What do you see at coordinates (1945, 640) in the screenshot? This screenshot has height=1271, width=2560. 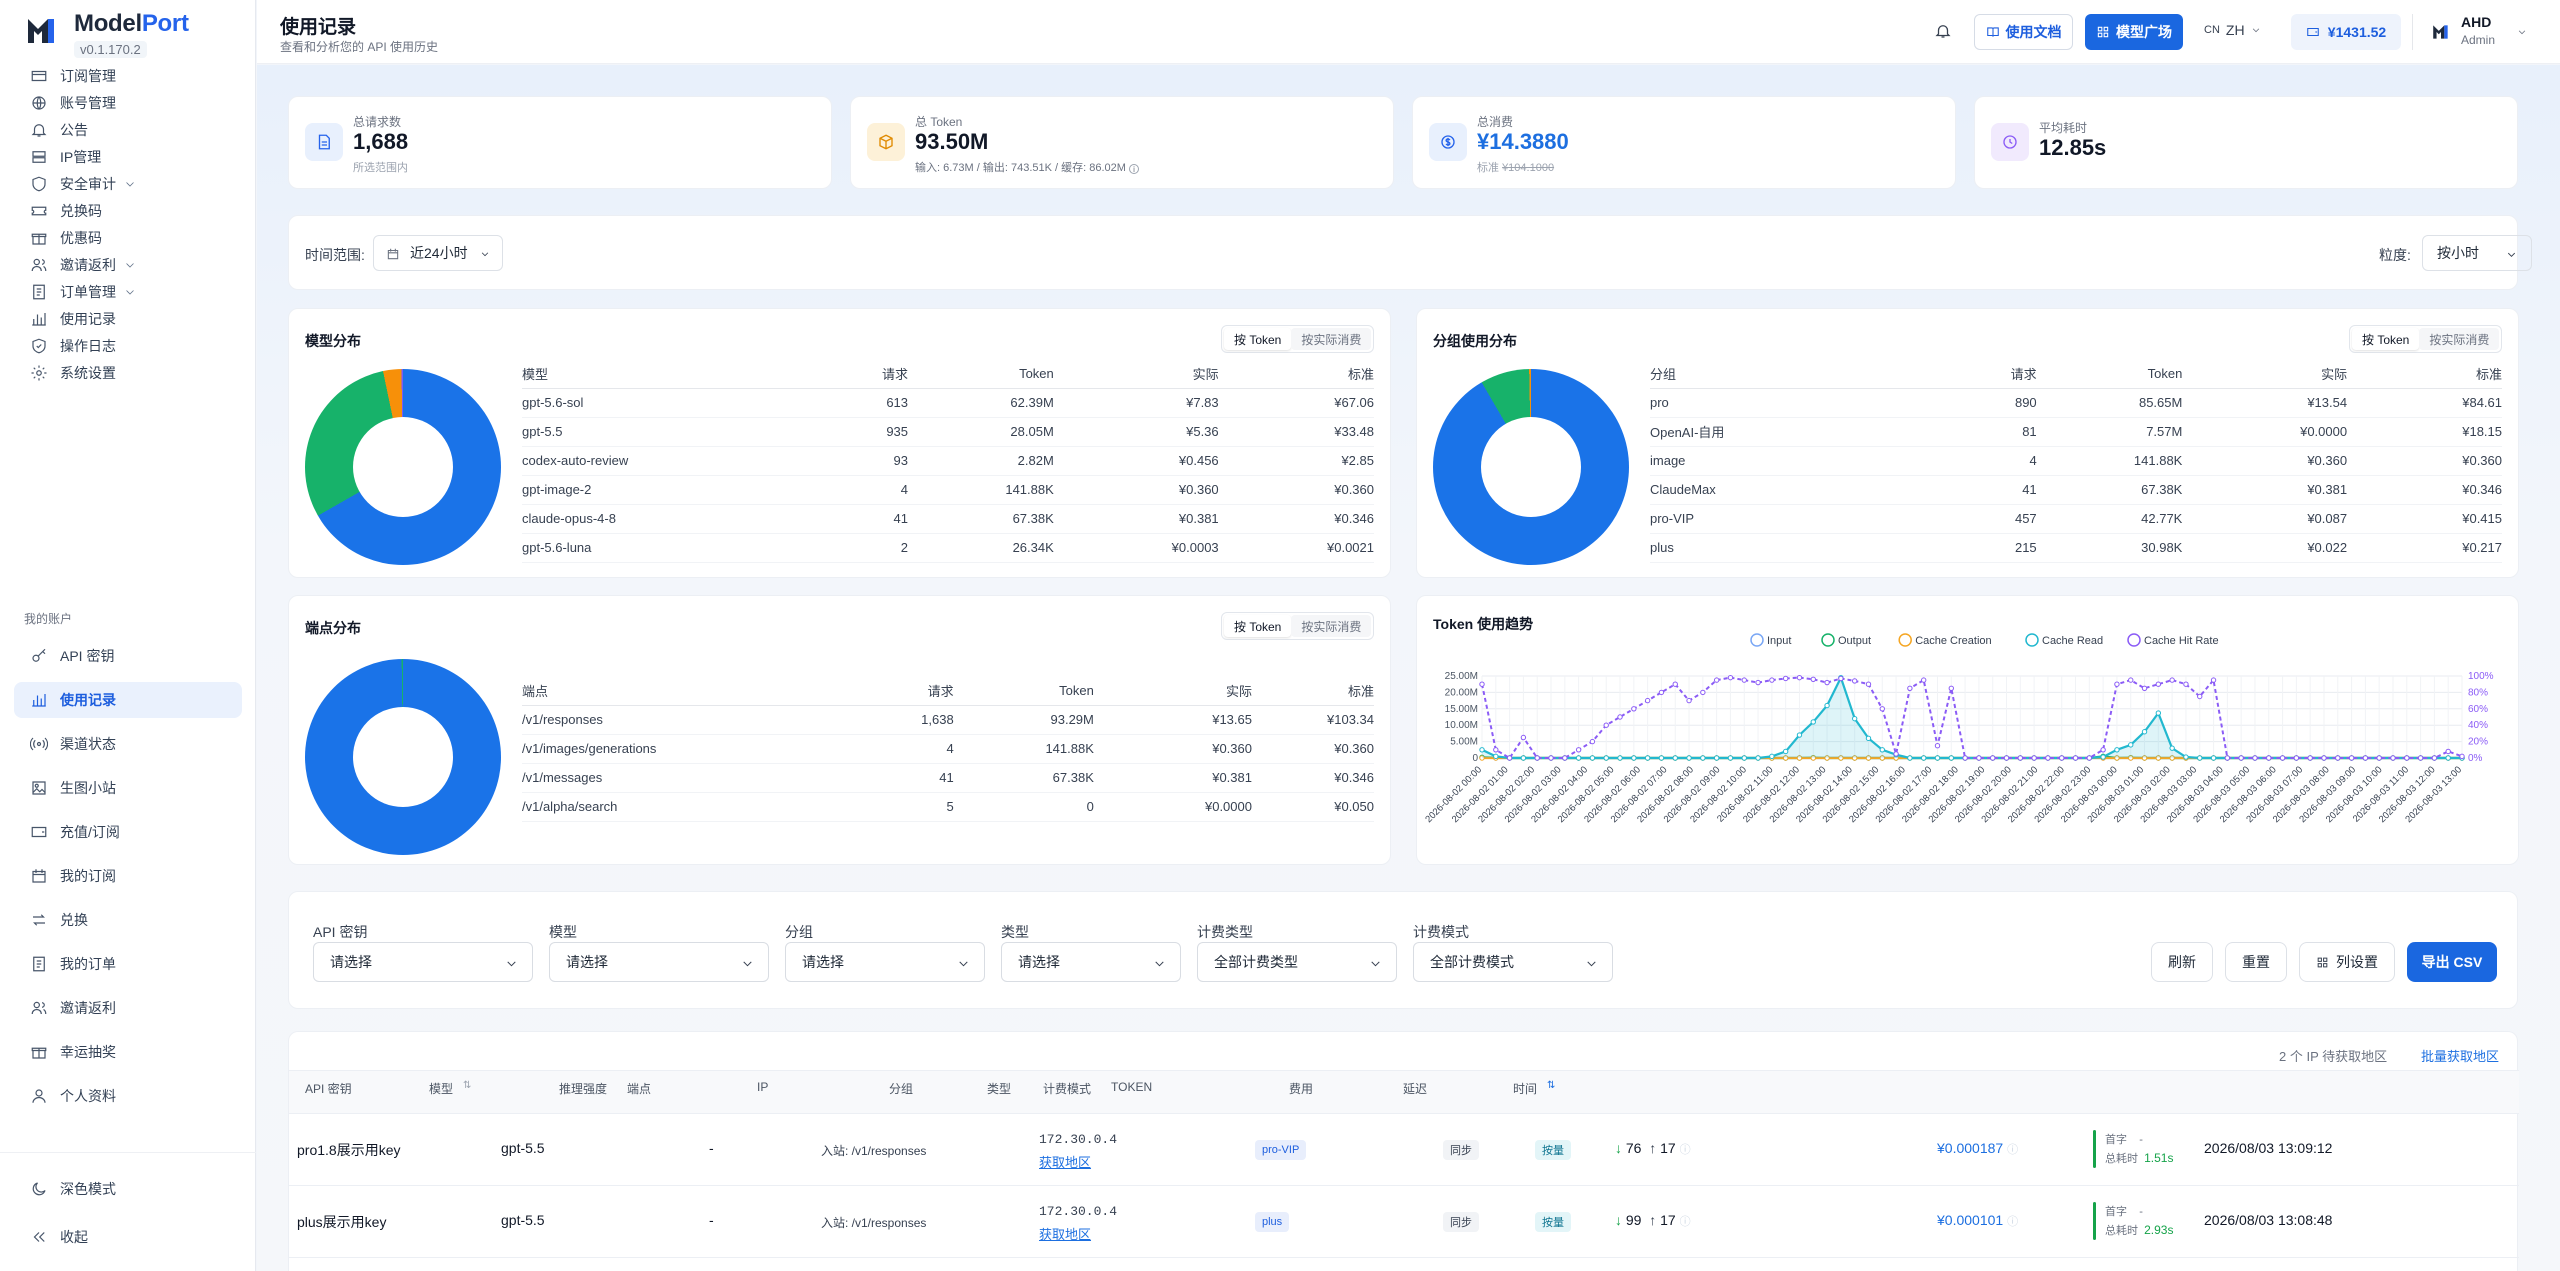 I see `legend-item-cache-creation: Cache Creation` at bounding box center [1945, 640].